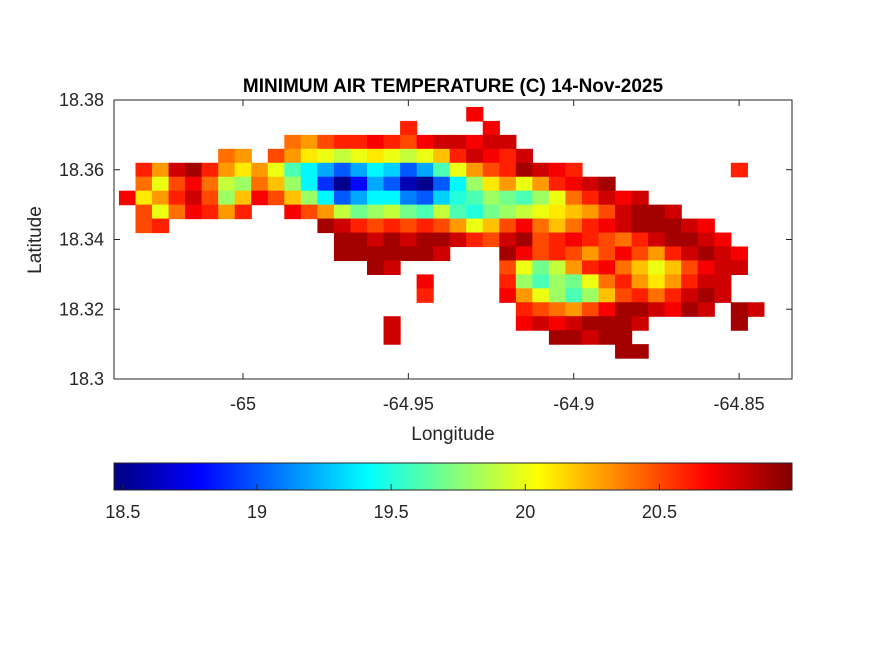  I want to click on colorbar-tick-label: 18.5, so click(122, 512).